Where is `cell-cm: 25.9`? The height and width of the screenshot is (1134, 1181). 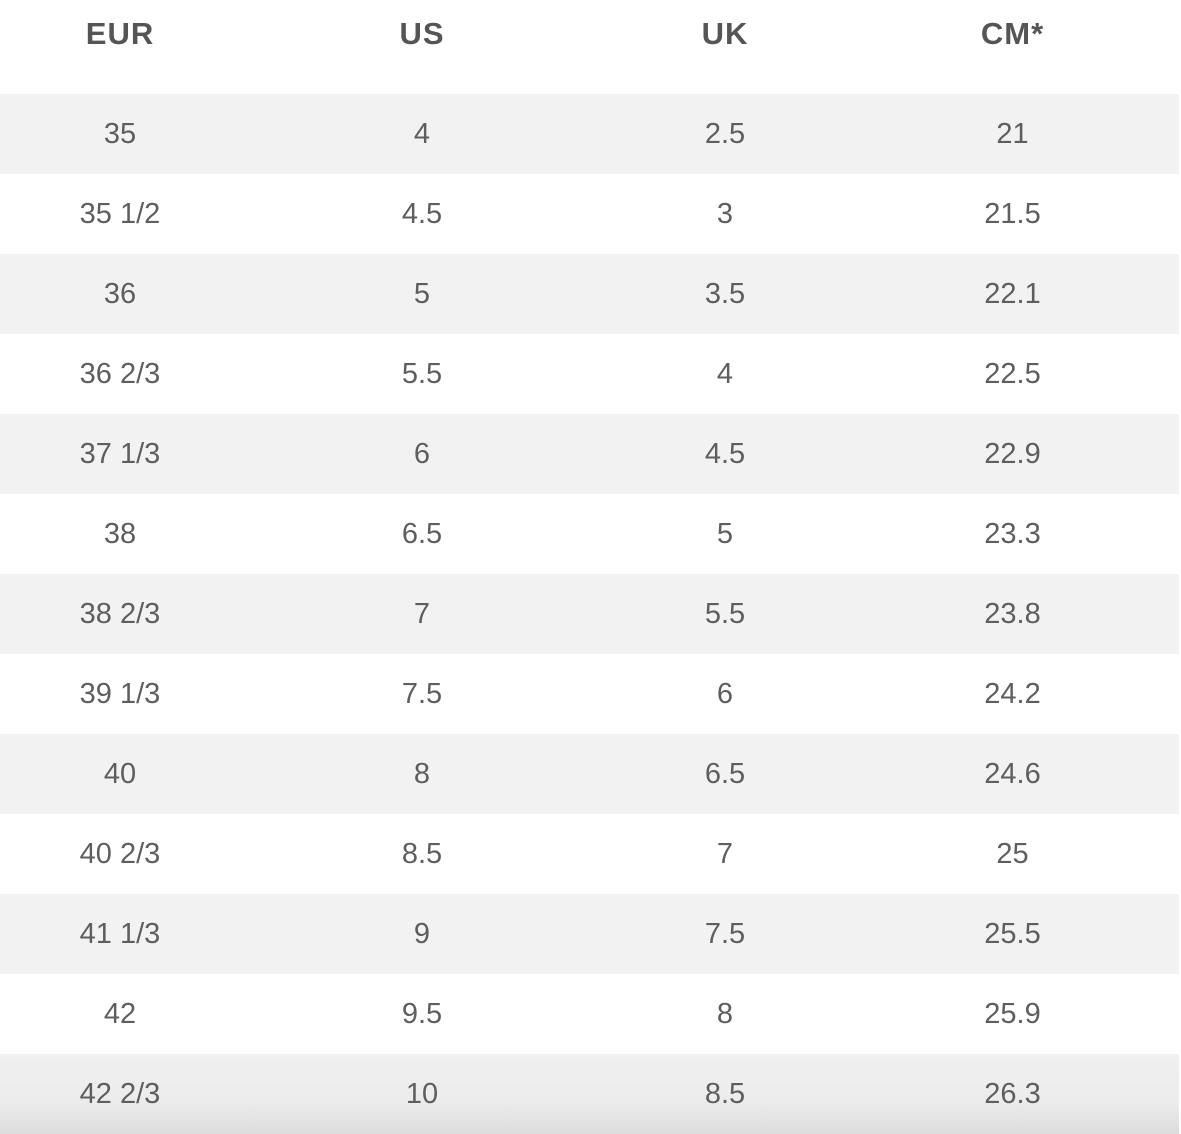 cell-cm: 25.9 is located at coordinates (1012, 1014).